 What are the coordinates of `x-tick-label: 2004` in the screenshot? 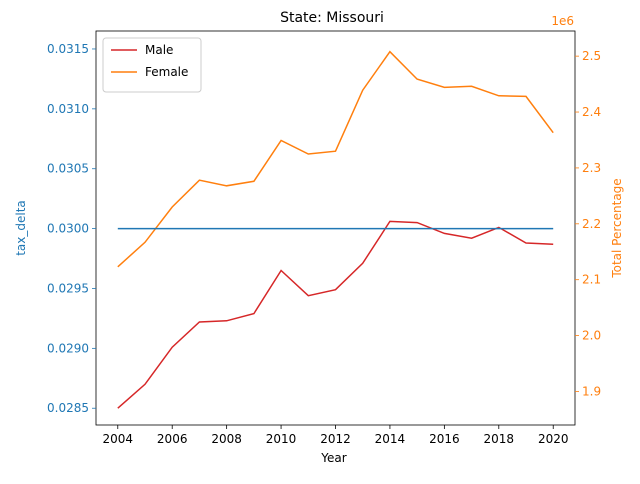 It's located at (117, 439).